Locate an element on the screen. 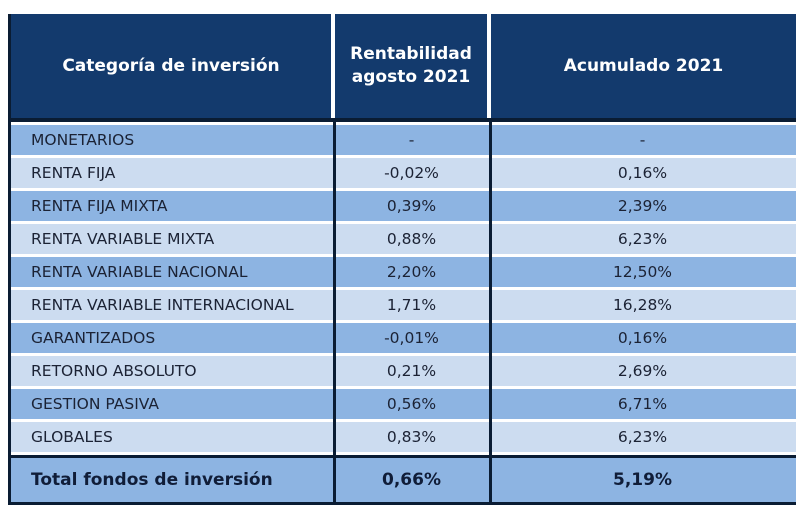  category-cell: GARANTIZADOS is located at coordinates (93, 338).